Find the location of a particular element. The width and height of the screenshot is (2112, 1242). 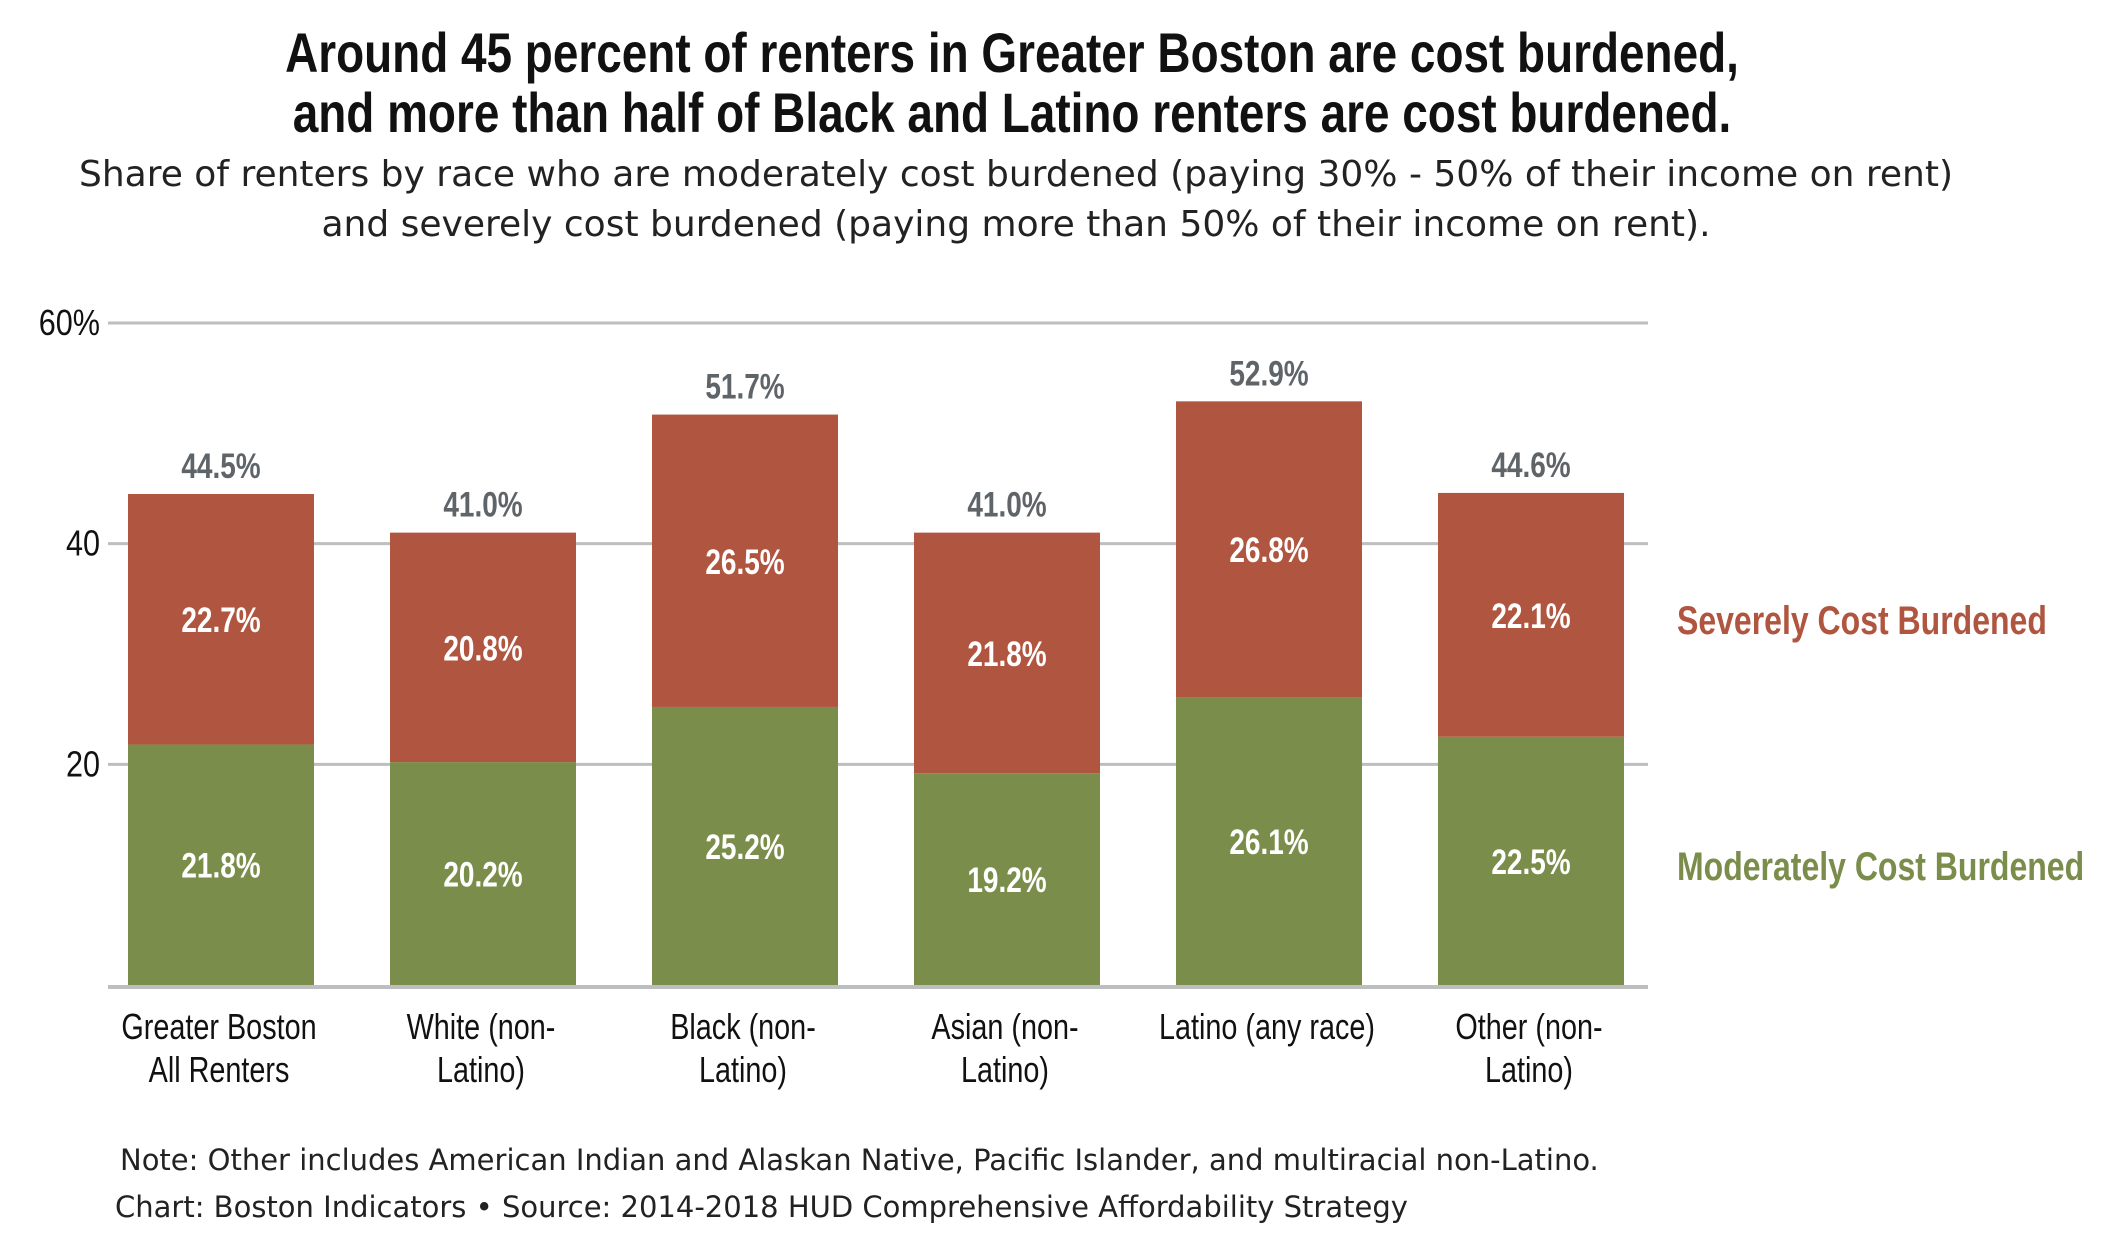

legend-severe: Severely Cost Burdened is located at coordinates (1862, 620).